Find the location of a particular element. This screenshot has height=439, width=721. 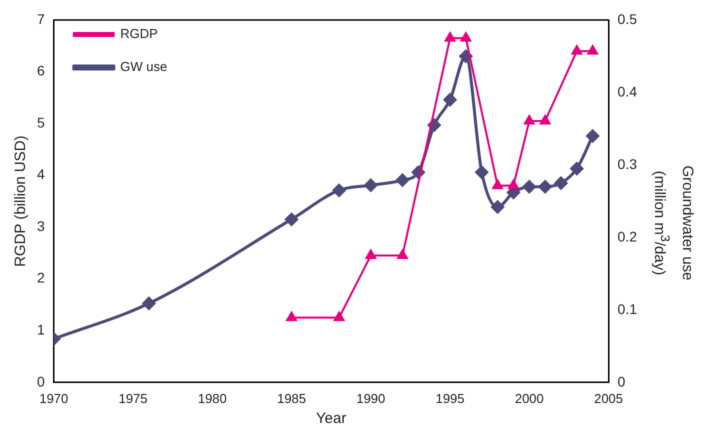

y2-tick-label: 0.4 is located at coordinates (628, 91).